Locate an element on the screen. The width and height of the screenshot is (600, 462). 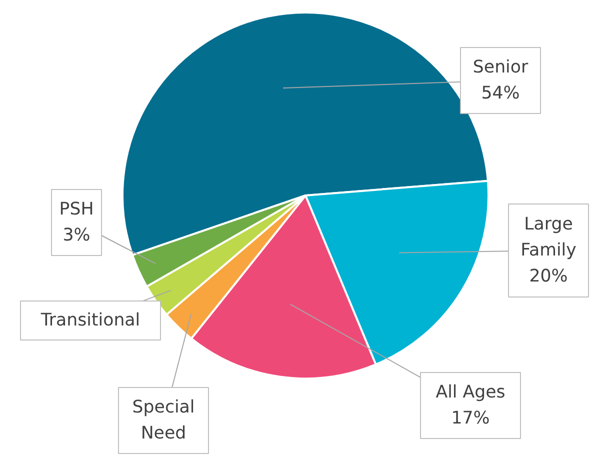
slice-label: Large Family is located at coordinates (548, 237).